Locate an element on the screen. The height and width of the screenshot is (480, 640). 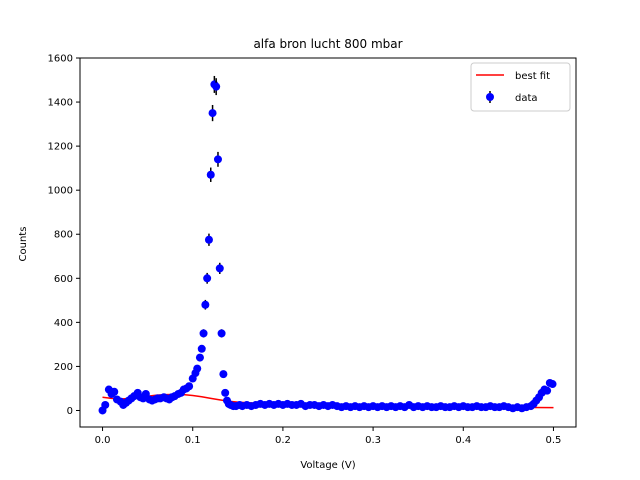
y-tick-label: 400 is located at coordinates (63, 323).